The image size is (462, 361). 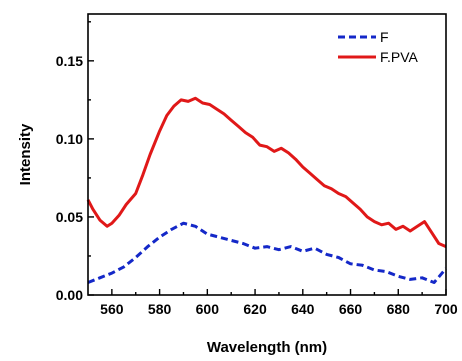 I want to click on y-tick-label: 0.15, so click(x=69, y=61).